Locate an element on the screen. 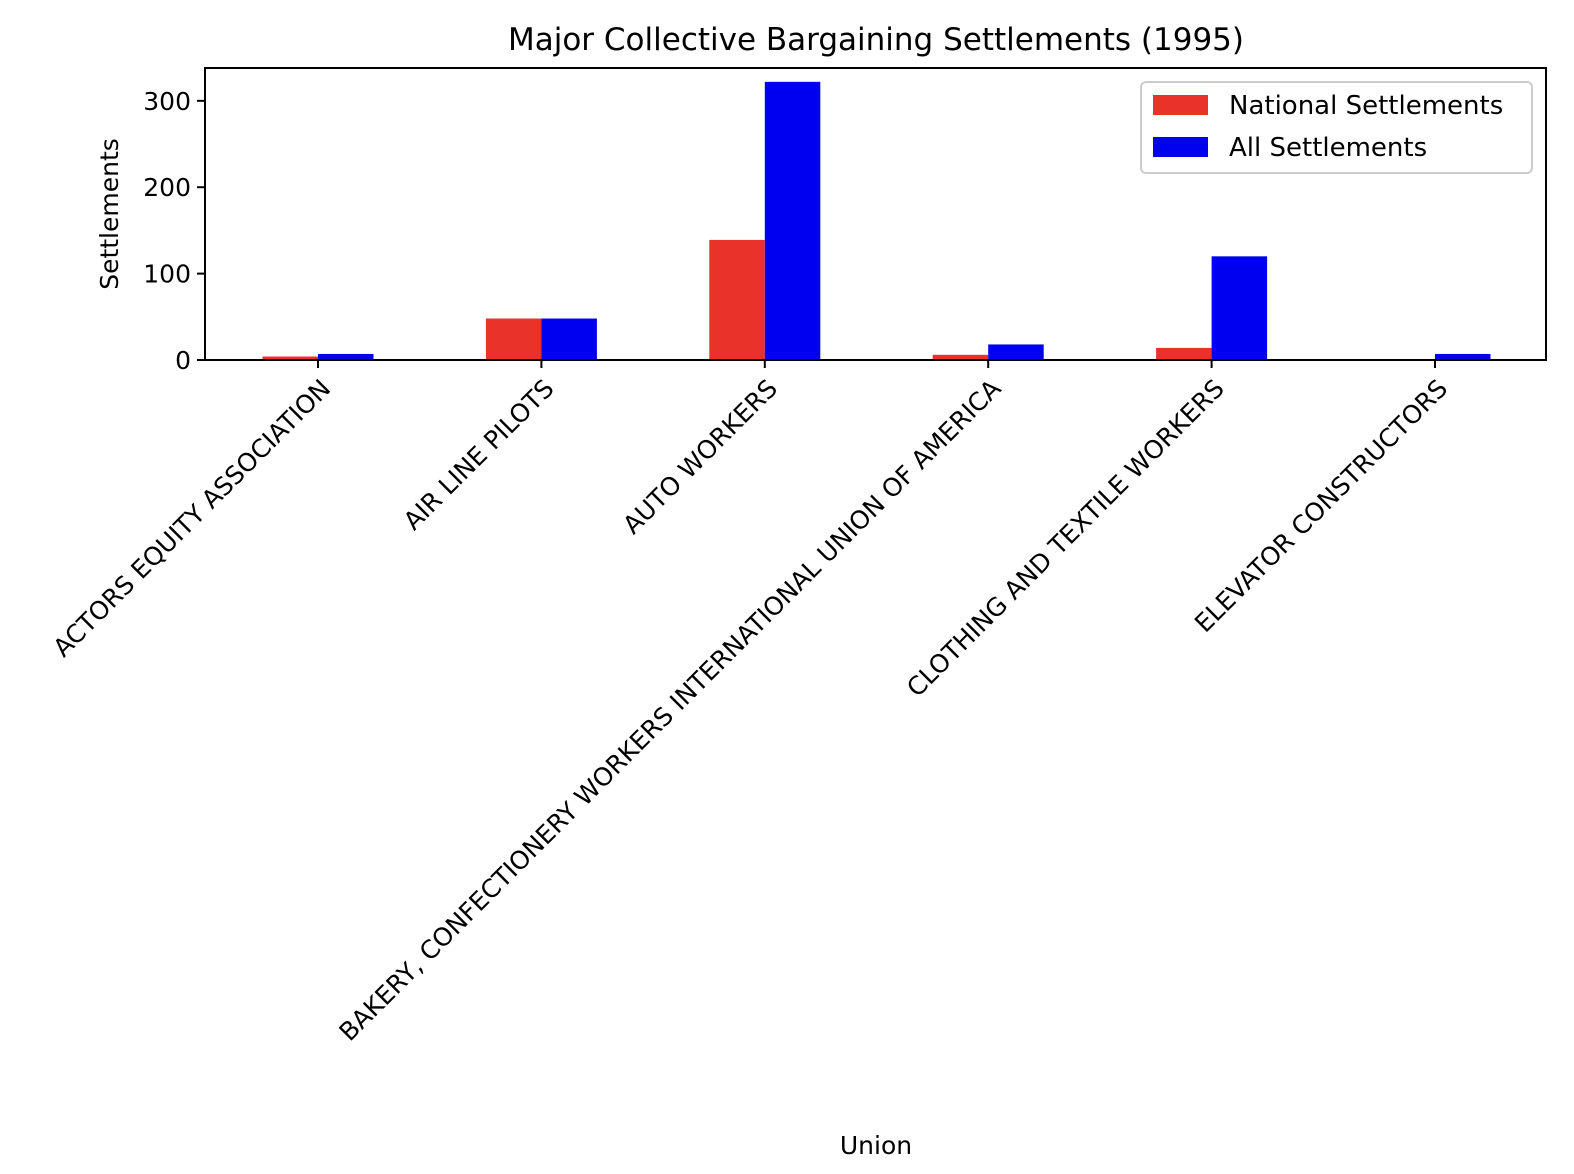 The image size is (1574, 1174). x-axis-label: Union is located at coordinates (876, 1145).